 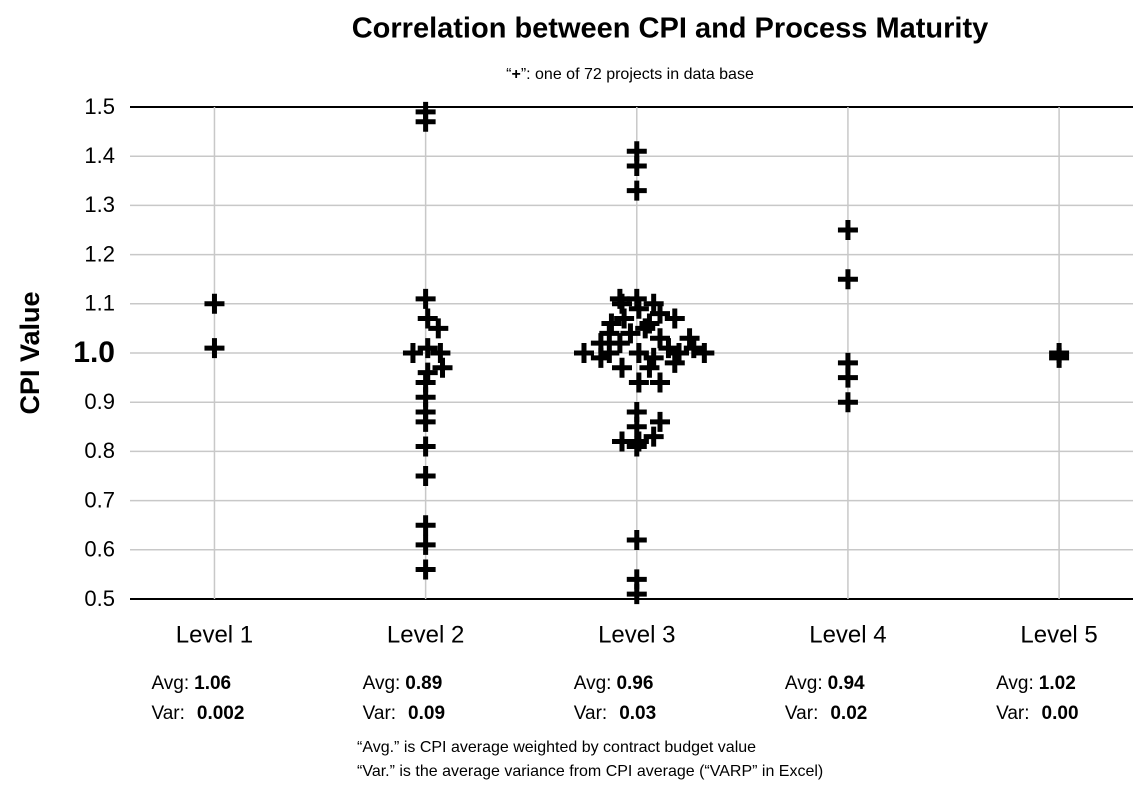 What do you see at coordinates (191, 683) in the screenshot?
I see `avg-stat: Avg: 1.06` at bounding box center [191, 683].